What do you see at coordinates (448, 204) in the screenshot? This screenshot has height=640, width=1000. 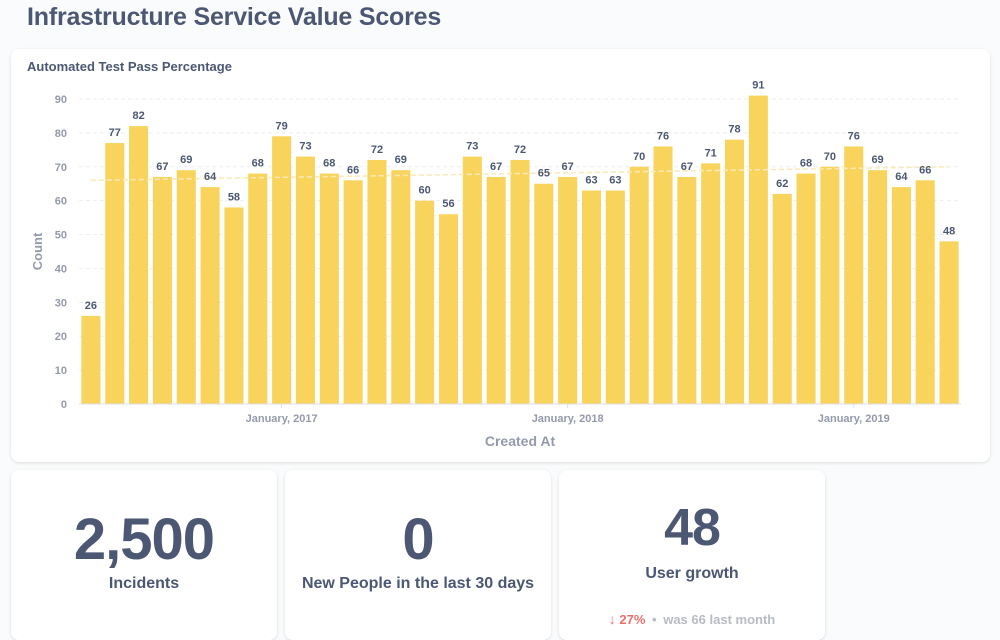 I see `bar-data-label: 56` at bounding box center [448, 204].